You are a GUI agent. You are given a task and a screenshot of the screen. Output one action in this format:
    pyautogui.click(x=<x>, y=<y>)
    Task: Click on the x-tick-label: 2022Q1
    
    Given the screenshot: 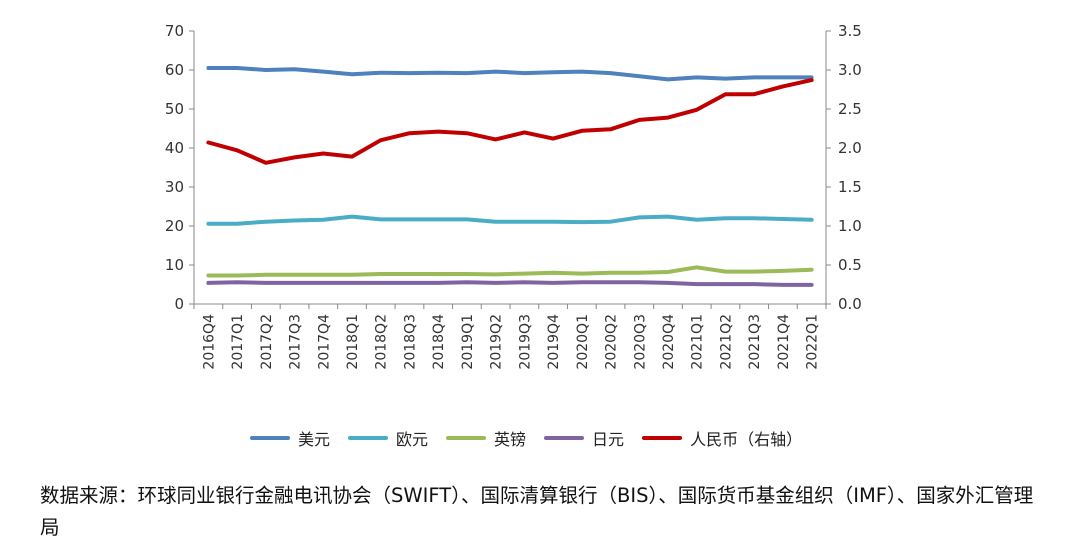 What is the action you would take?
    pyautogui.click(x=813, y=342)
    